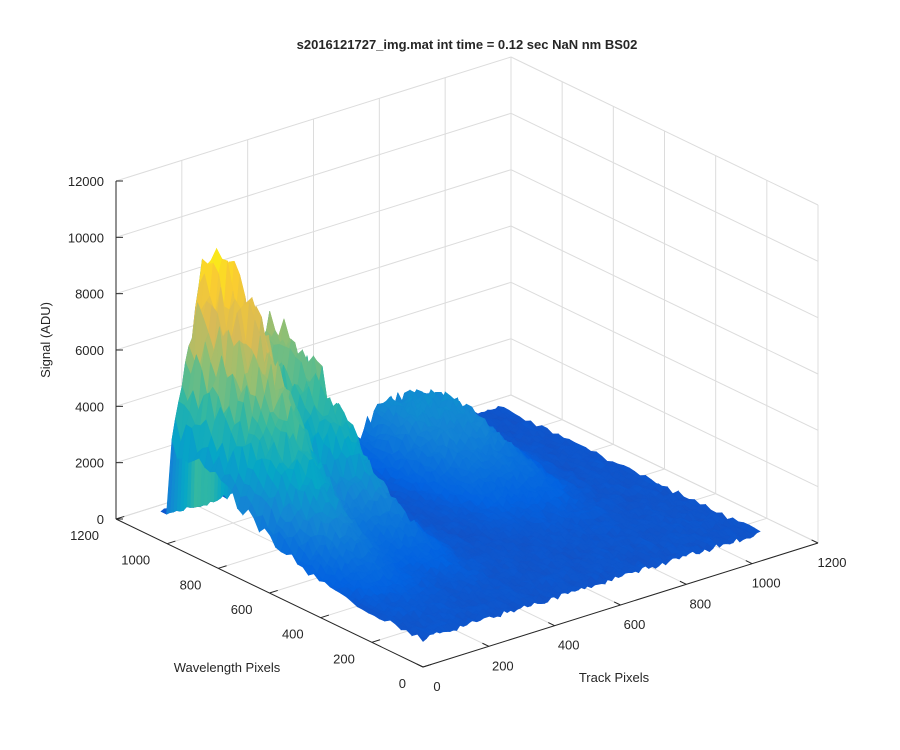  Describe the element at coordinates (503, 665) in the screenshot. I see `x-tick-label: 200` at that location.